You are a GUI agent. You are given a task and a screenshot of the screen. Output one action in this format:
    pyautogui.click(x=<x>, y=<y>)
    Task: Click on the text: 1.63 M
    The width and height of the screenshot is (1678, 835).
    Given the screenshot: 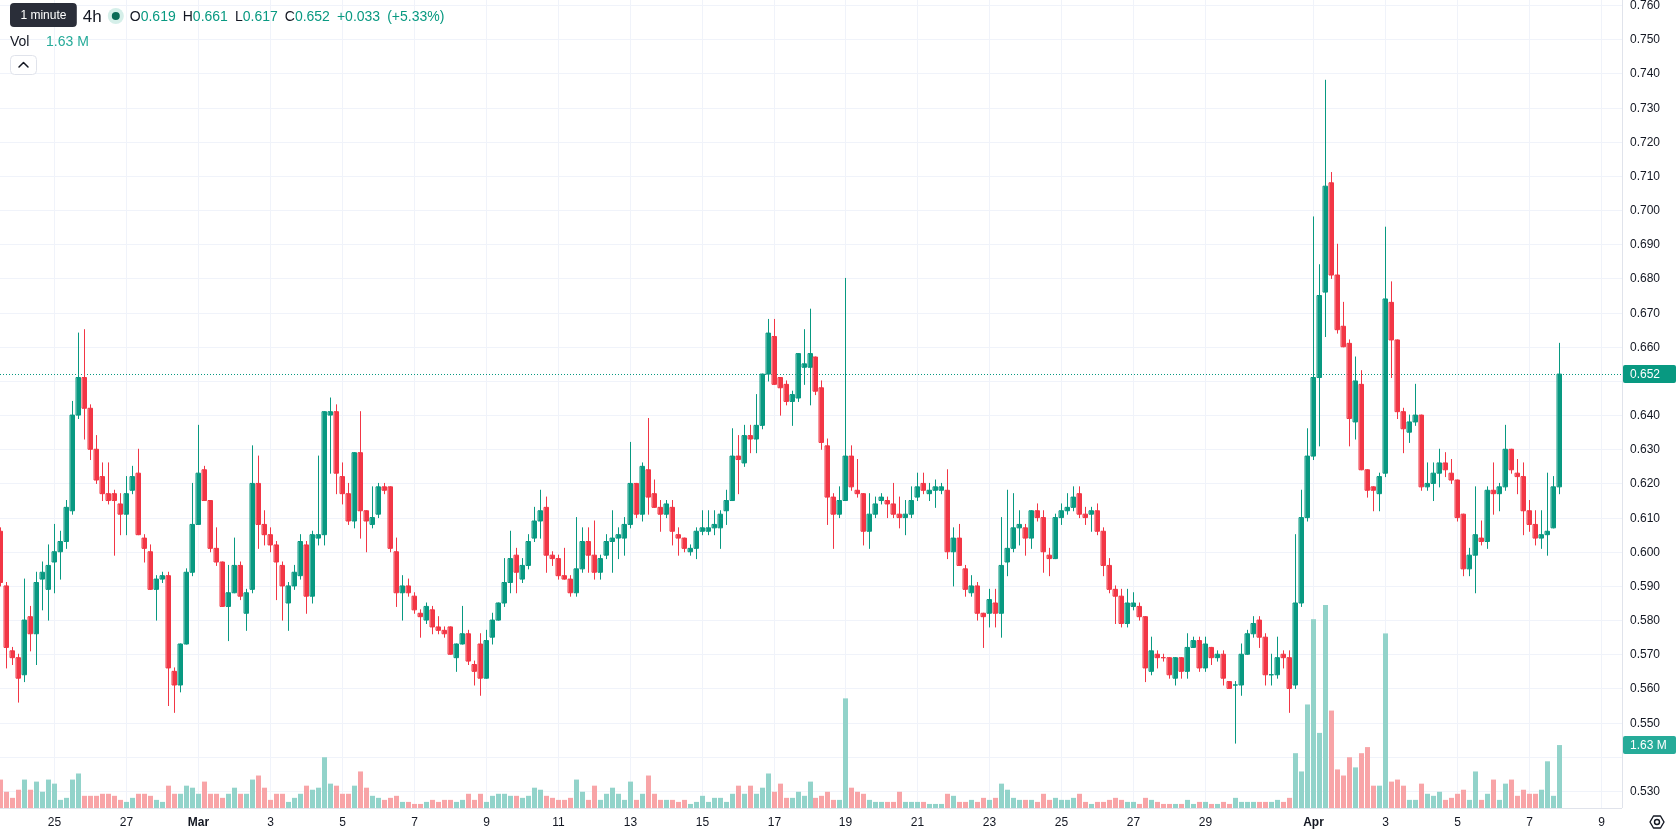 What is the action you would take?
    pyautogui.click(x=1648, y=745)
    